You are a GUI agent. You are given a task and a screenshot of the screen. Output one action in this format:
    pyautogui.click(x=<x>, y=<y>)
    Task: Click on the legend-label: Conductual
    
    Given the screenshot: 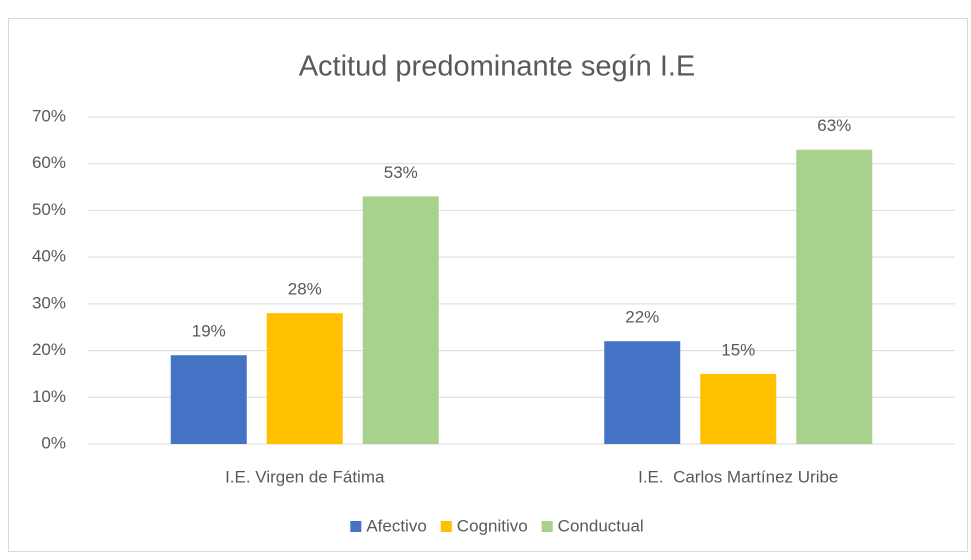 What is the action you would take?
    pyautogui.click(x=601, y=525)
    